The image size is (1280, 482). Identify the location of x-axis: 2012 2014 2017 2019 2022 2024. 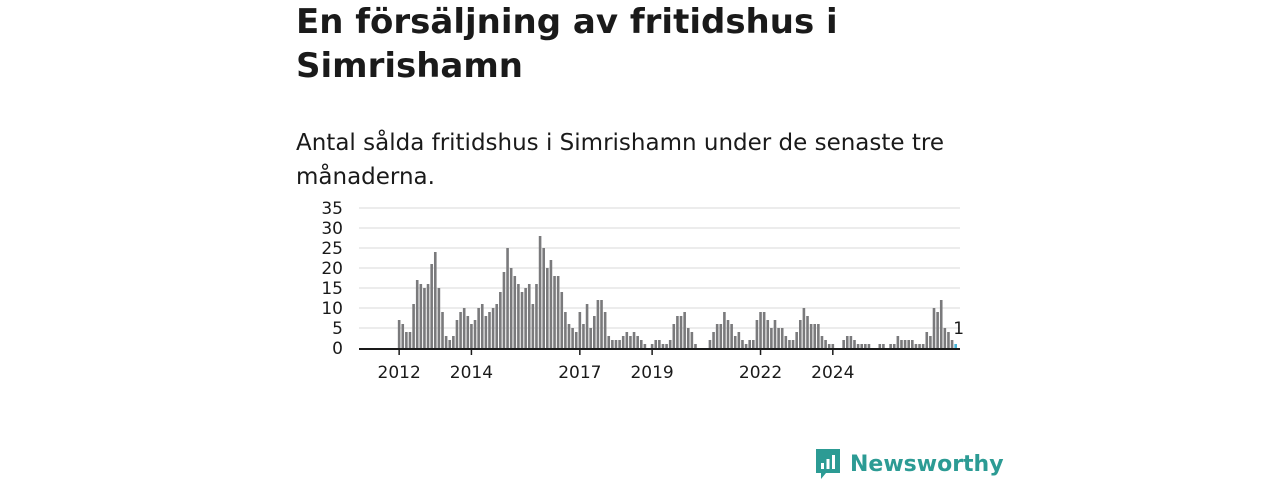
(659, 365).